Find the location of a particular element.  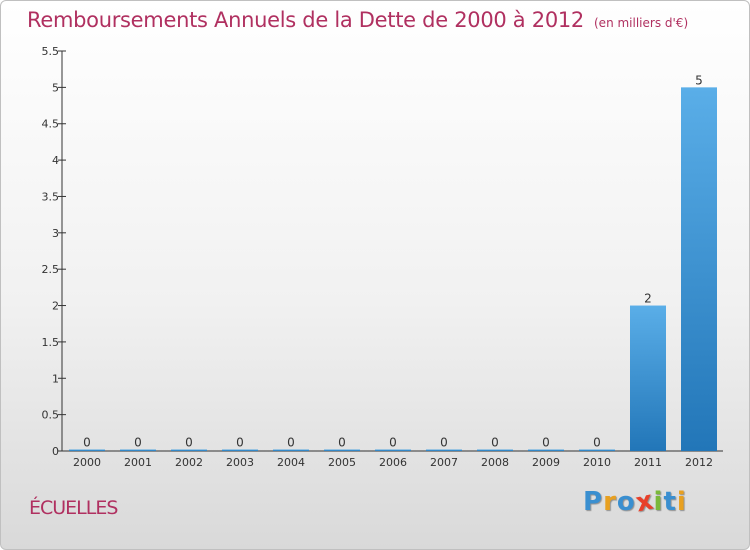

proxiti-logo: Proxiti is located at coordinates (635, 501).